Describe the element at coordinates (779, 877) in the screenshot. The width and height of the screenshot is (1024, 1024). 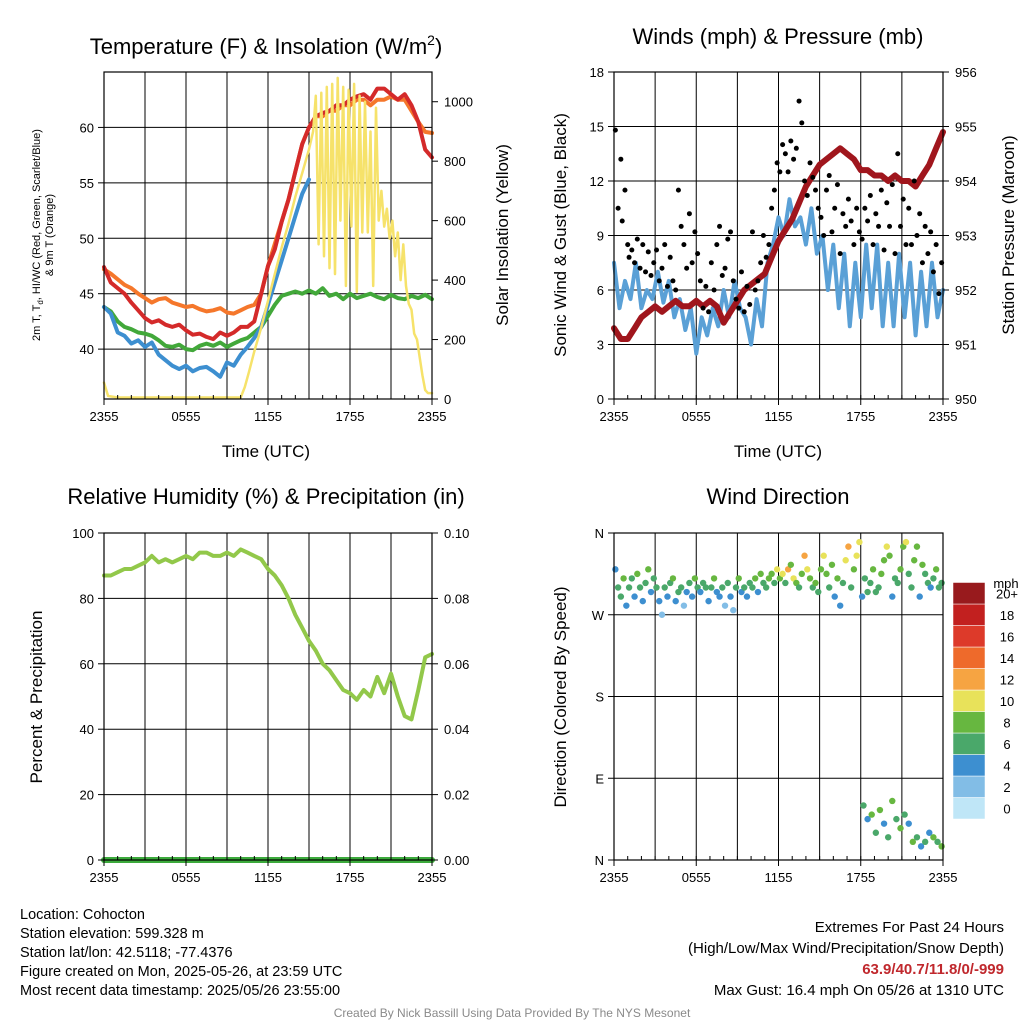
I see `x-tick-label: 1155` at that location.